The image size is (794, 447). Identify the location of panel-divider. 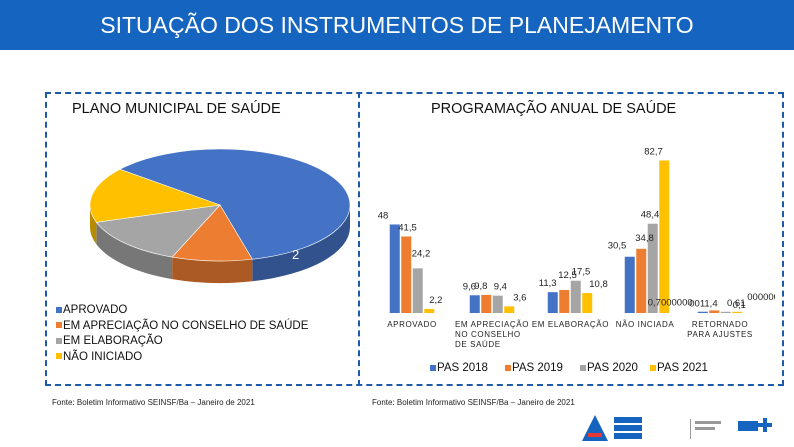
(359, 239).